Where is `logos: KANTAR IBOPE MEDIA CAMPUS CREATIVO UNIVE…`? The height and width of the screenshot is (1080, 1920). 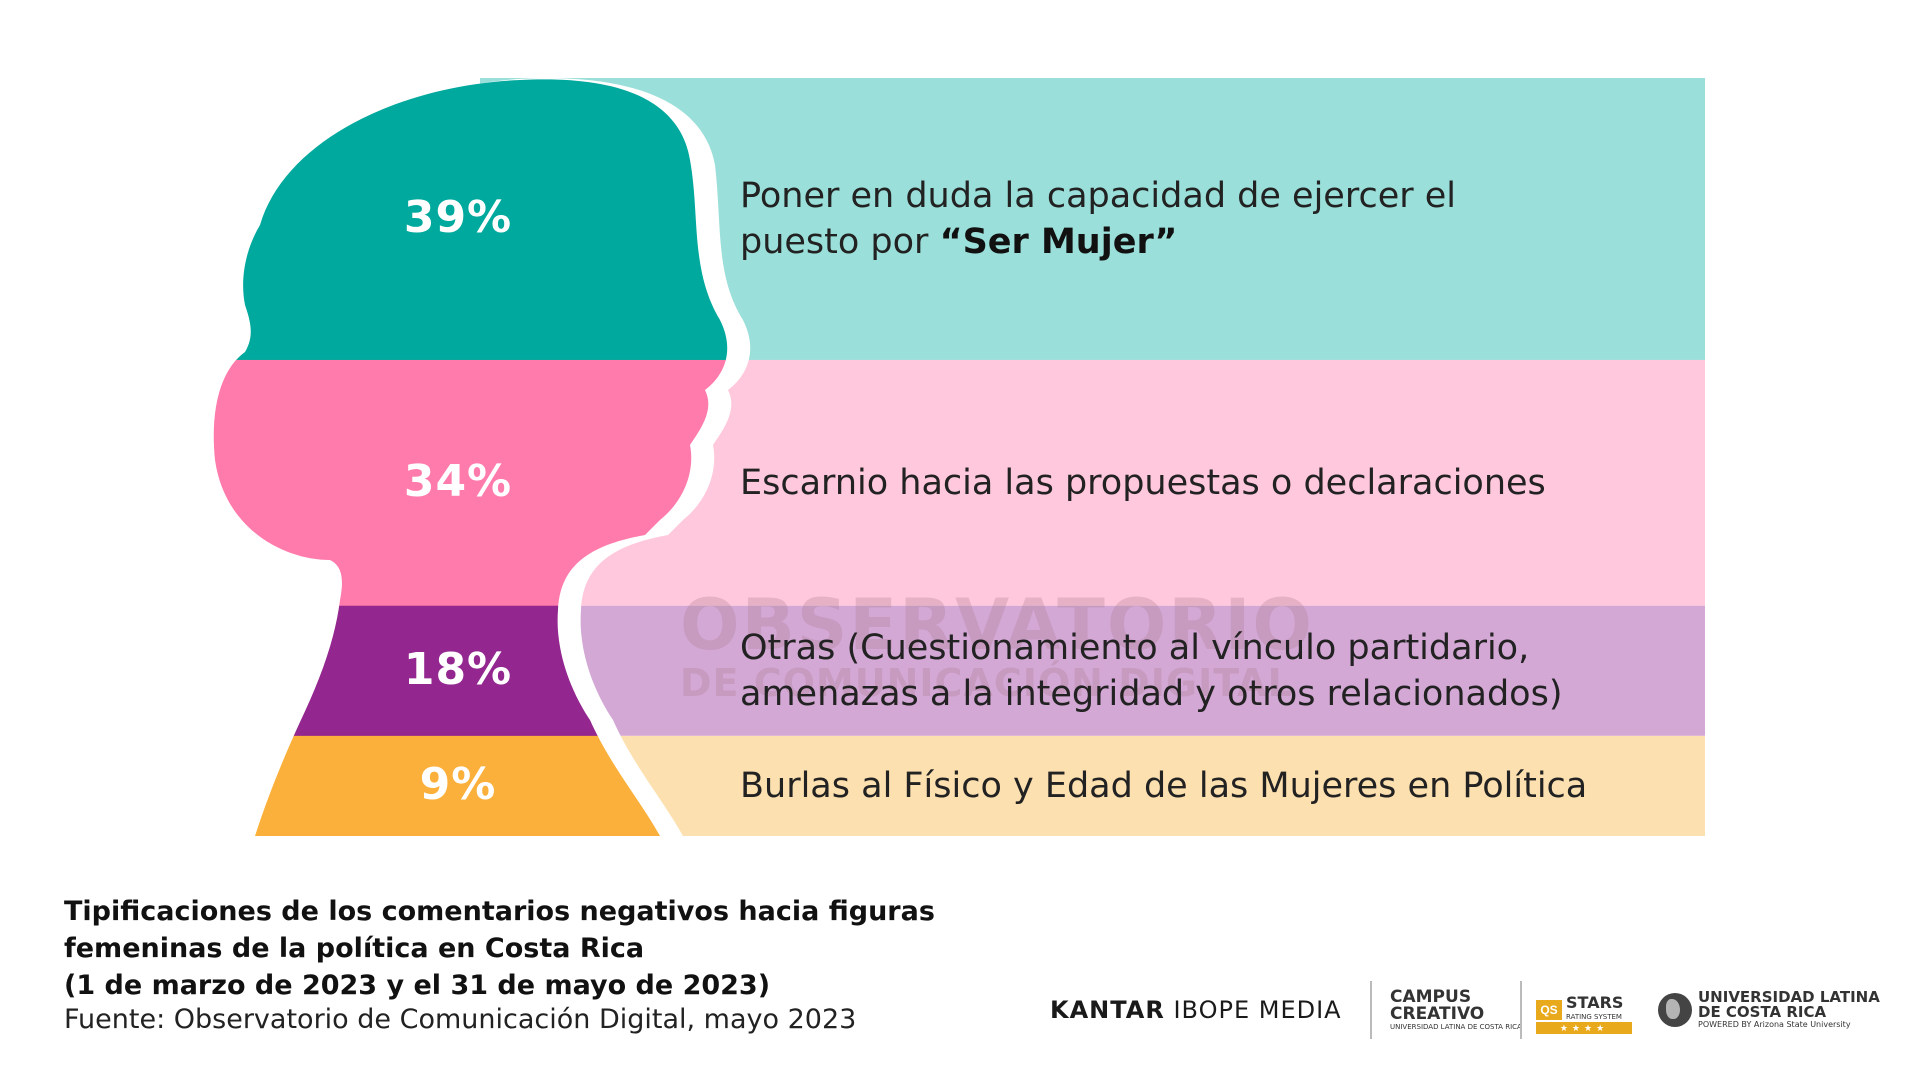
logos: KANTAR IBOPE MEDIA CAMPUS CREATIVO UNIVE… is located at coordinates (1465, 1010).